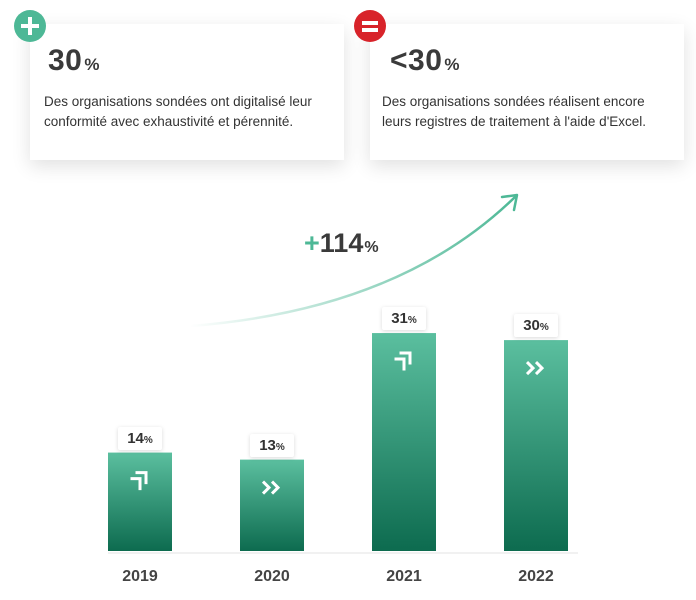  I want to click on stat-value: 30%, so click(74, 60).